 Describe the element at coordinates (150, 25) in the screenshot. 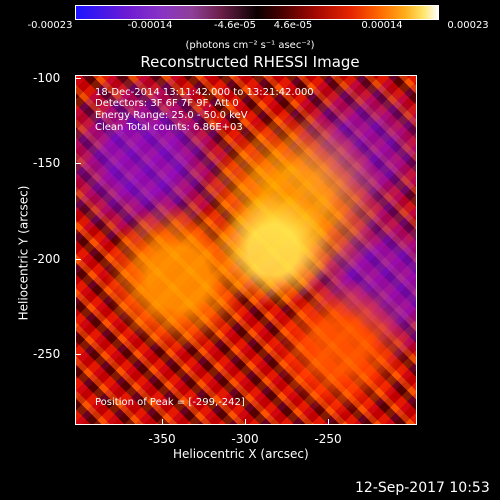

I see `colorbar-tick: -0.00014` at that location.